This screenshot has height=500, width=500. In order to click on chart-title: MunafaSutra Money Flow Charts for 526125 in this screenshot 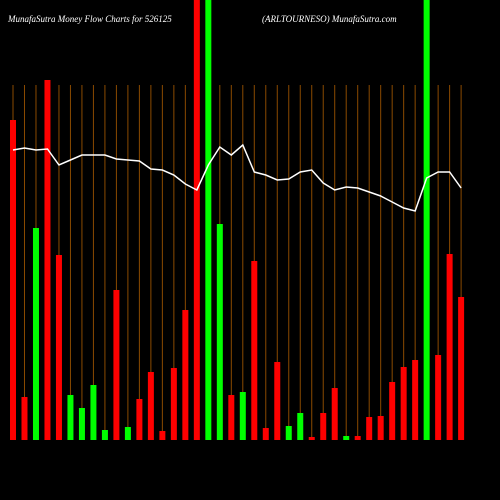, I will do `click(89, 19)`.